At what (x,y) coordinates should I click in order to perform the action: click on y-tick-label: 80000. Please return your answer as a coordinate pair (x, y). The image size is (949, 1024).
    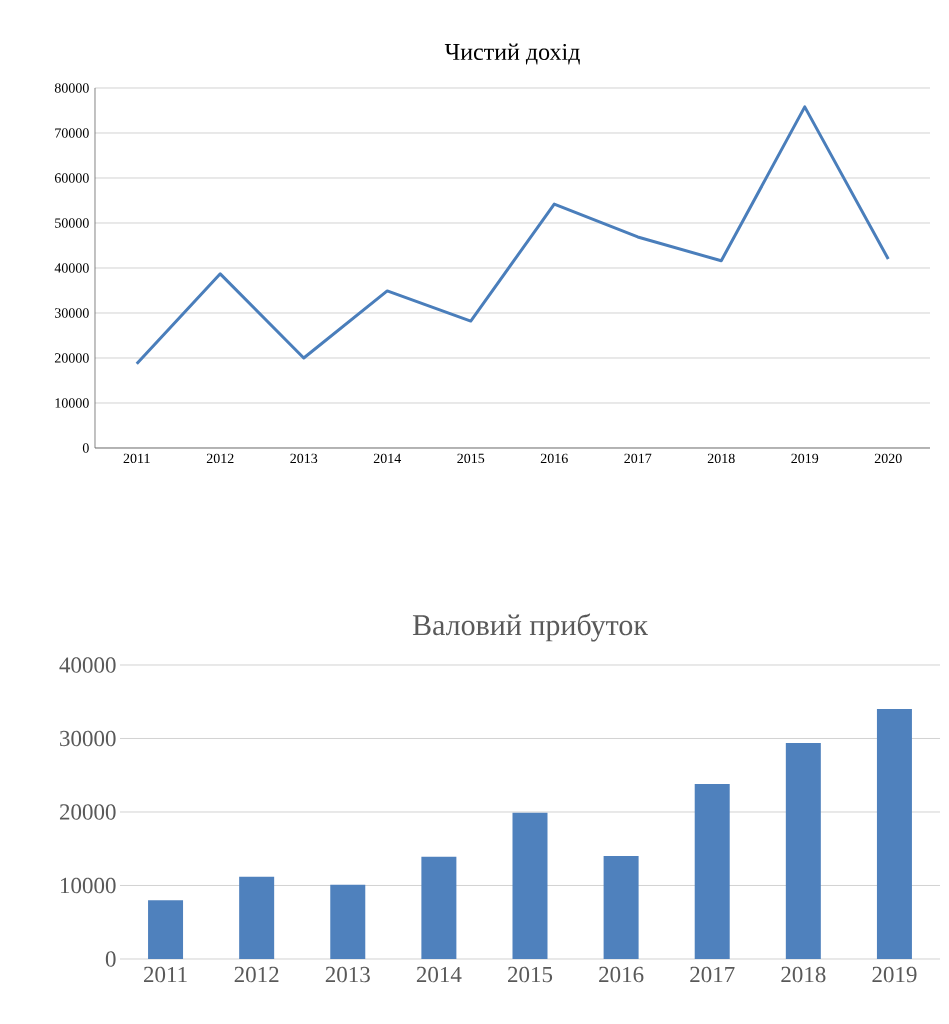
    Looking at the image, I should click on (71, 88).